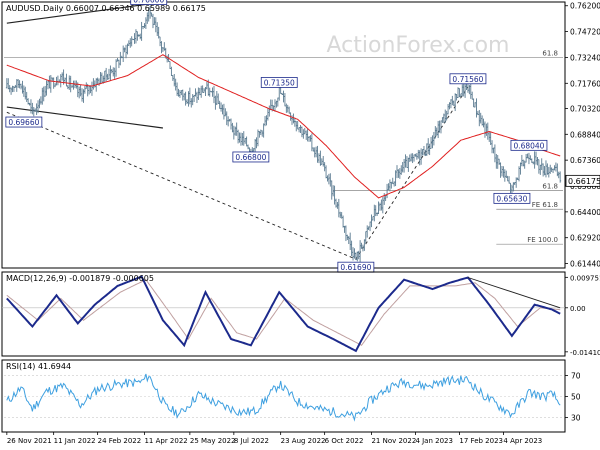 The image size is (600, 450). I want to click on last-price-label: 0.66175, so click(584, 181).